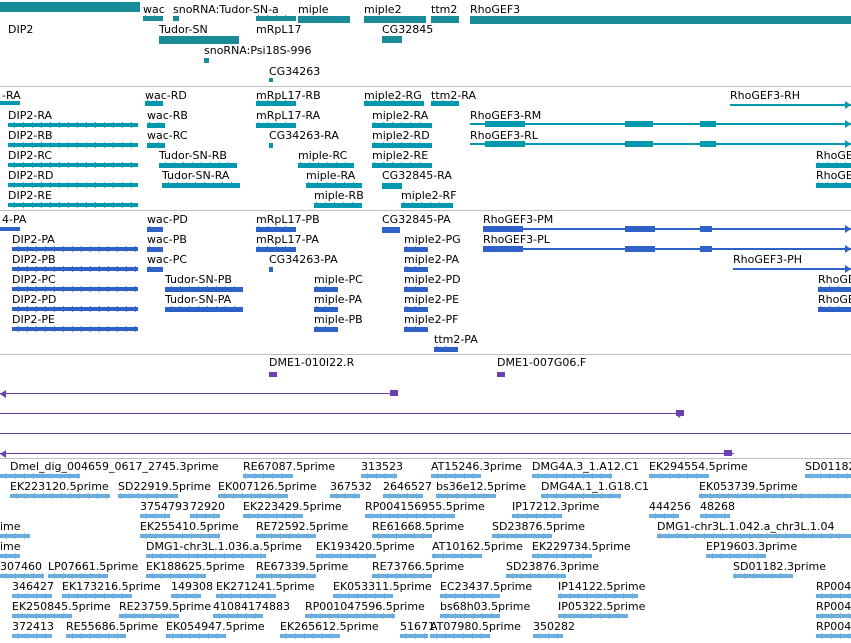 The width and height of the screenshot is (851, 643). Describe the element at coordinates (193, 155) in the screenshot. I see `feature-label-tudor-sn-rb: Tudor-SN-RB` at that location.